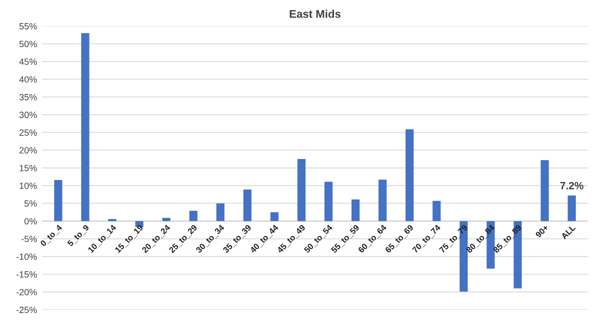 The height and width of the screenshot is (326, 600). I want to click on x-tick-label: 90+, so click(542, 231).